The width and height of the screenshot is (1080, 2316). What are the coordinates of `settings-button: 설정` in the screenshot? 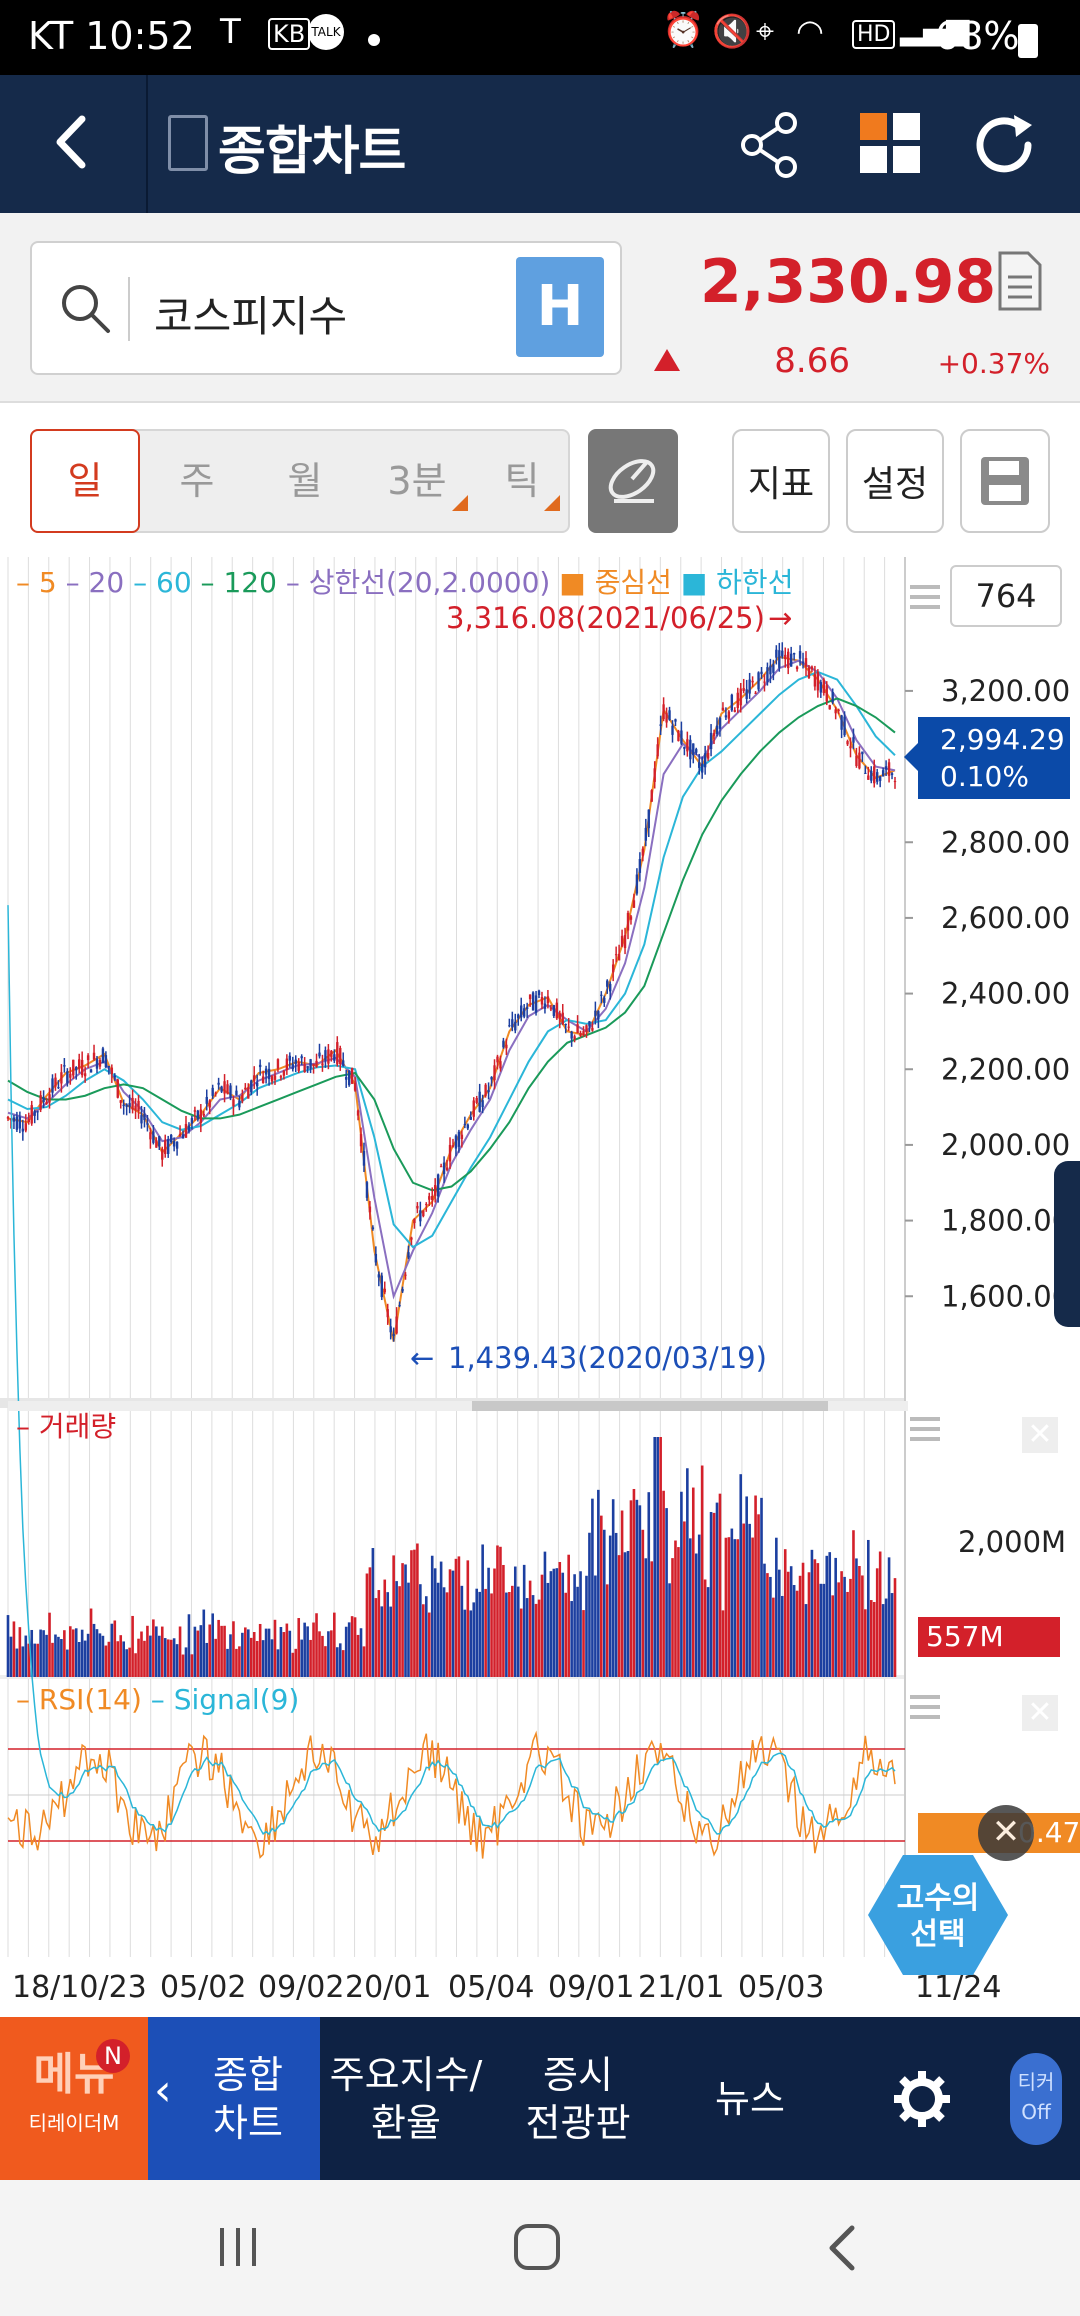 It's located at (895, 481).